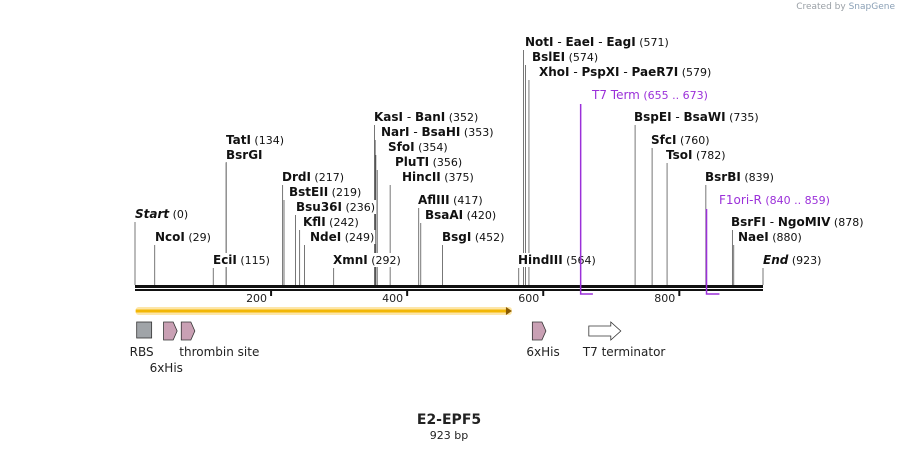 This screenshot has height=450, width=899. I want to click on site-label: PluTI (356), so click(428, 162).